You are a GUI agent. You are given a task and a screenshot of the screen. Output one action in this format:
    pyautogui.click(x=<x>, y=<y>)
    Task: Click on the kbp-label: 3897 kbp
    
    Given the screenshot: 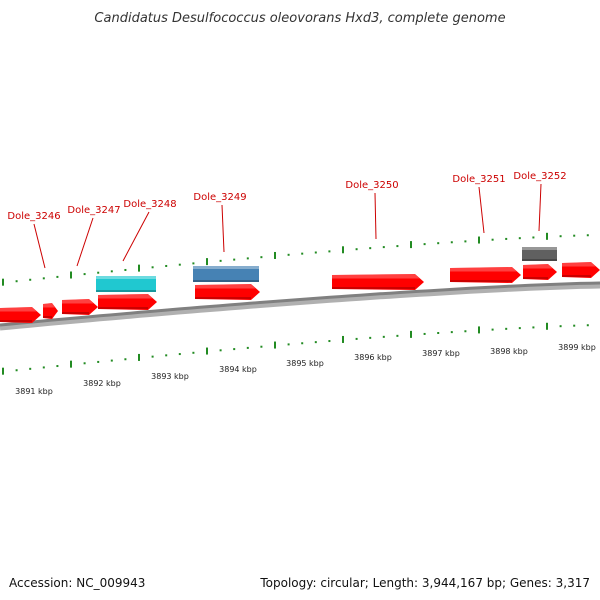 What is the action you would take?
    pyautogui.click(x=441, y=353)
    